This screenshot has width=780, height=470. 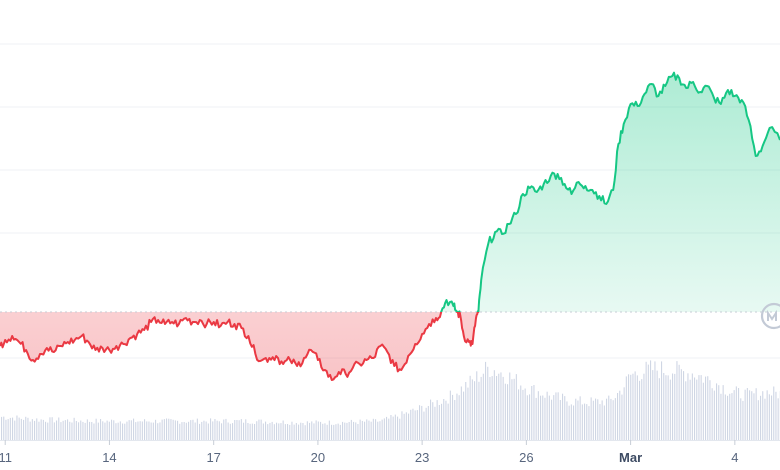 I want to click on x-tick-label: 4, so click(x=734, y=457).